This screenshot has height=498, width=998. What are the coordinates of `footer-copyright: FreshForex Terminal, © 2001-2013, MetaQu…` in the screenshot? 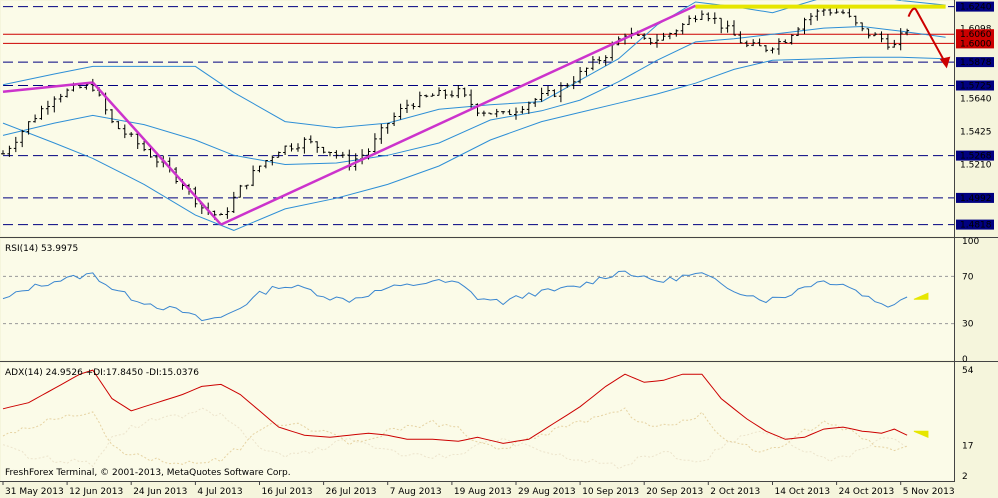 It's located at (148, 473).